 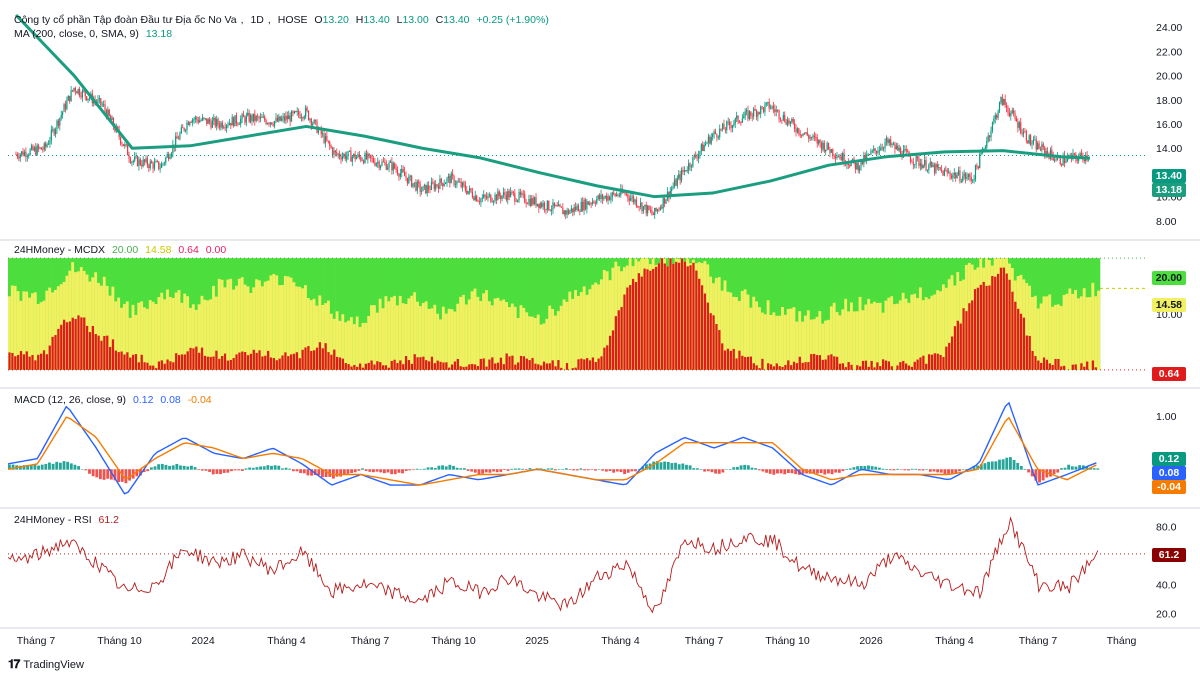 I want to click on tradingview-brand: 𝟏𝟕 TradingView, so click(x=46, y=664).